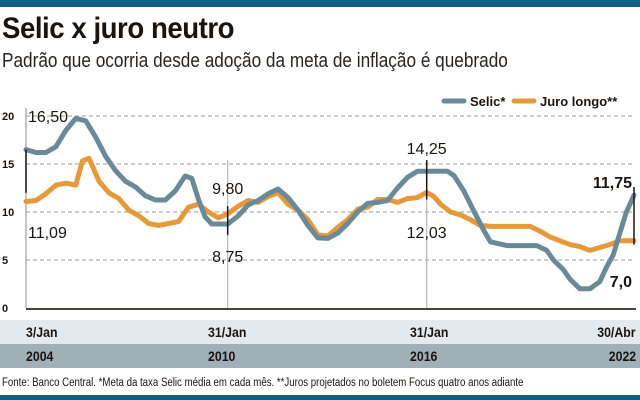 This screenshot has width=640, height=400. I want to click on data-label: 7,0, so click(621, 282).